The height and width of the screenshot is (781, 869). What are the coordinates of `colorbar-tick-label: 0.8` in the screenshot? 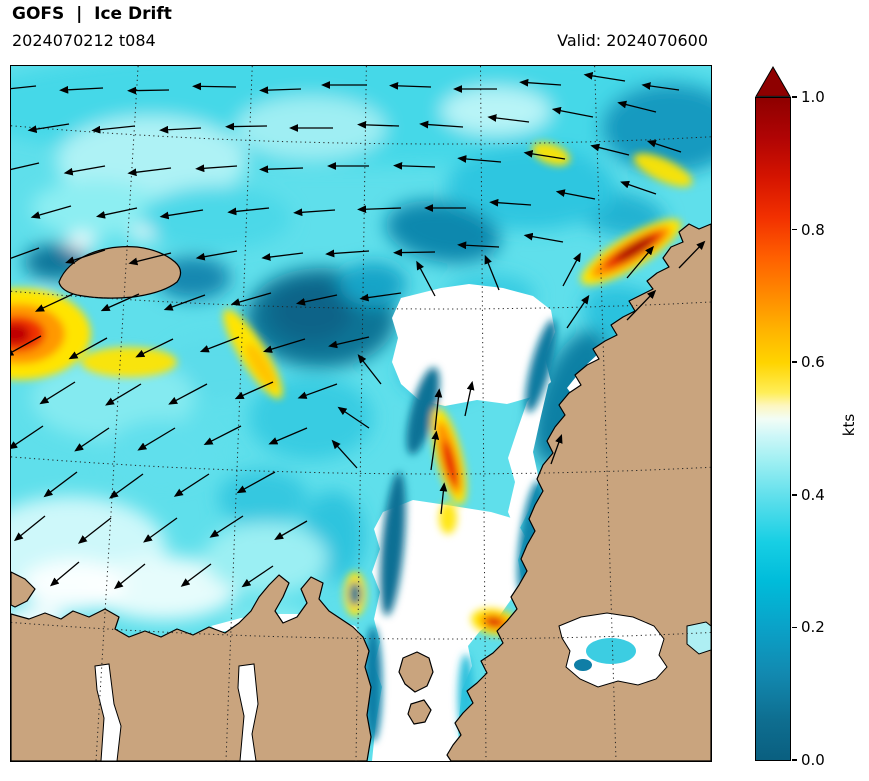 It's located at (813, 229).